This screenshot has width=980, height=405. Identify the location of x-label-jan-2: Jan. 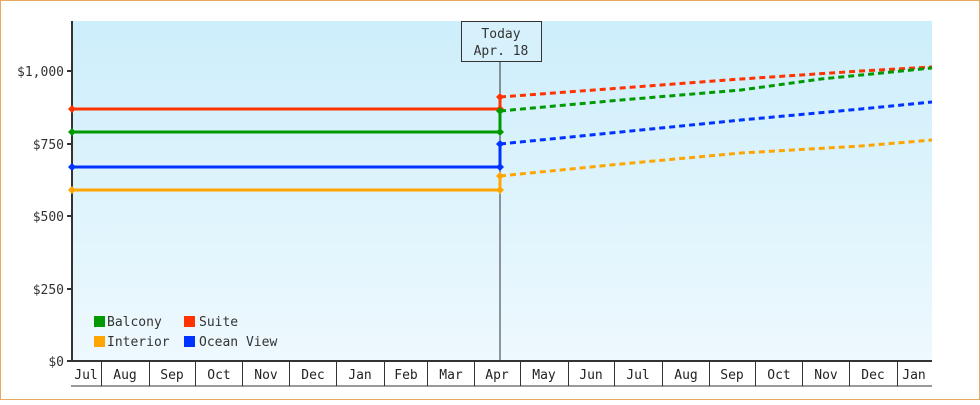
(913, 375).